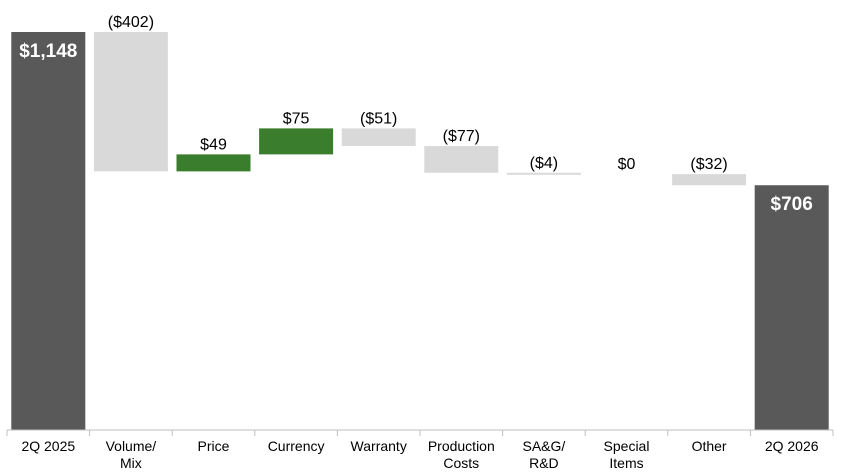  I want to click on tick-label-line: 2Q 2026, so click(792, 446).